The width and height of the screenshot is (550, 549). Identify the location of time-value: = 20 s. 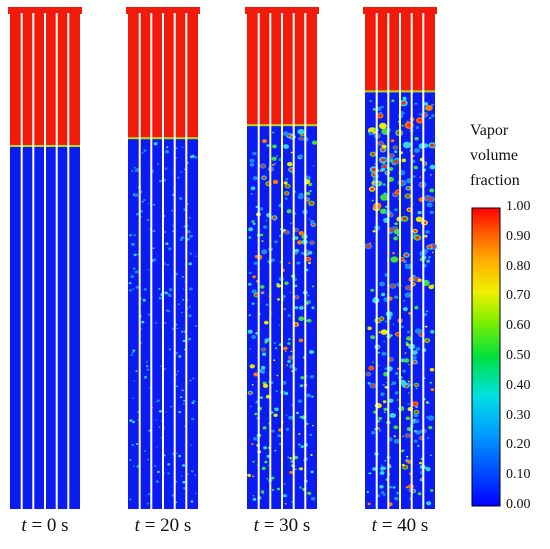
(168, 525).